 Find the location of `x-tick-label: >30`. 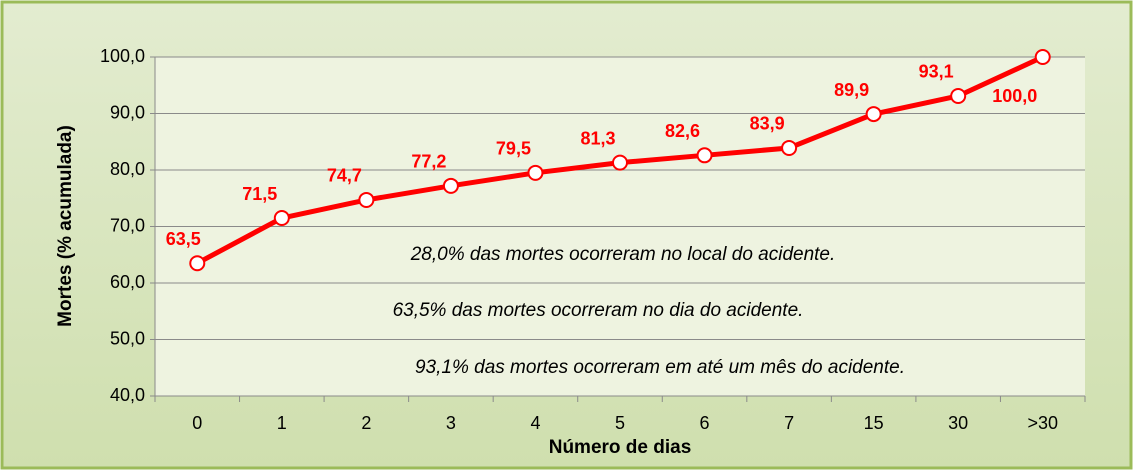

x-tick-label: >30 is located at coordinates (1042, 423).